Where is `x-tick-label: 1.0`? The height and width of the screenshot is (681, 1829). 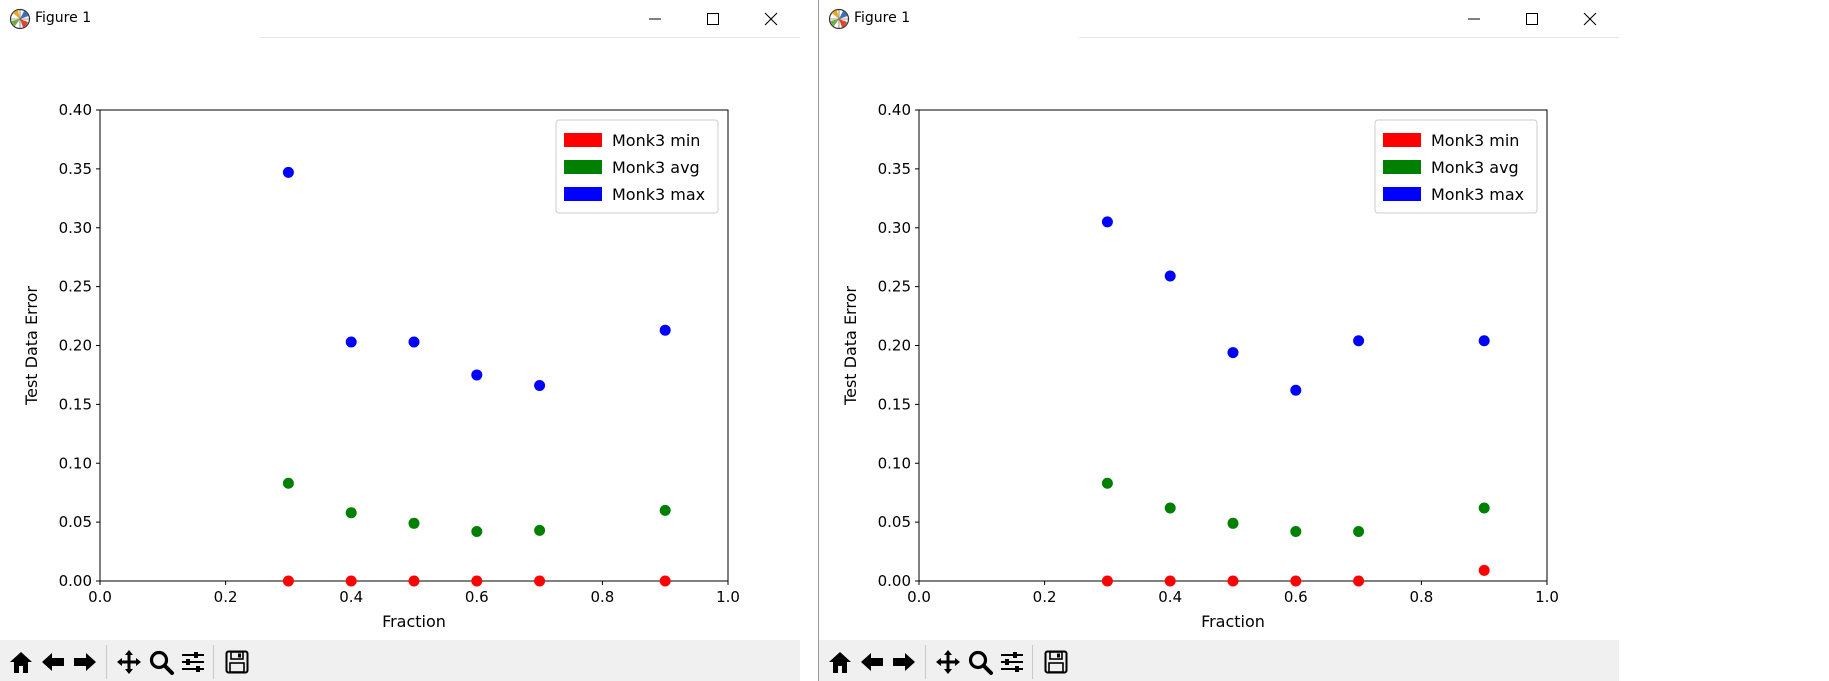 x-tick-label: 1.0 is located at coordinates (1547, 597).